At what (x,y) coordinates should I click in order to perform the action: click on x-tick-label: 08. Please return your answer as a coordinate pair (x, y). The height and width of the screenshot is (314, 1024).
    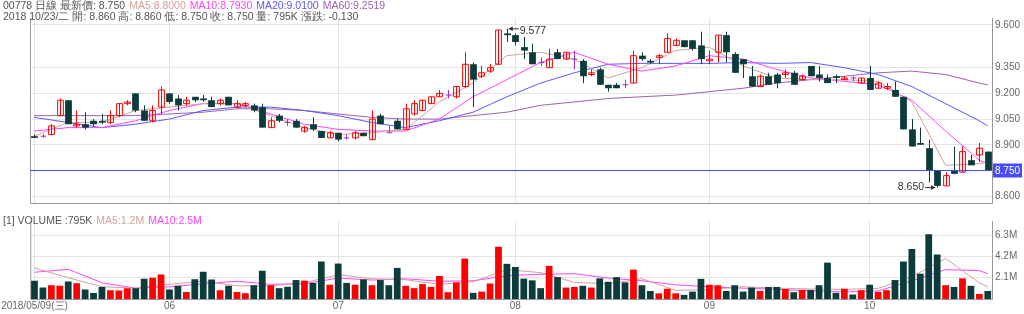
    Looking at the image, I should click on (515, 305).